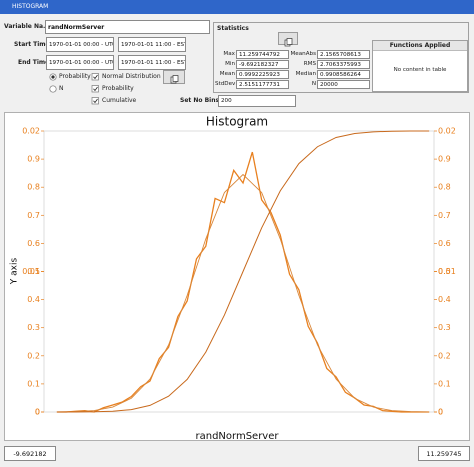  What do you see at coordinates (262, 74) in the screenshot?
I see `stat-value: 0.9992225923` at bounding box center [262, 74].